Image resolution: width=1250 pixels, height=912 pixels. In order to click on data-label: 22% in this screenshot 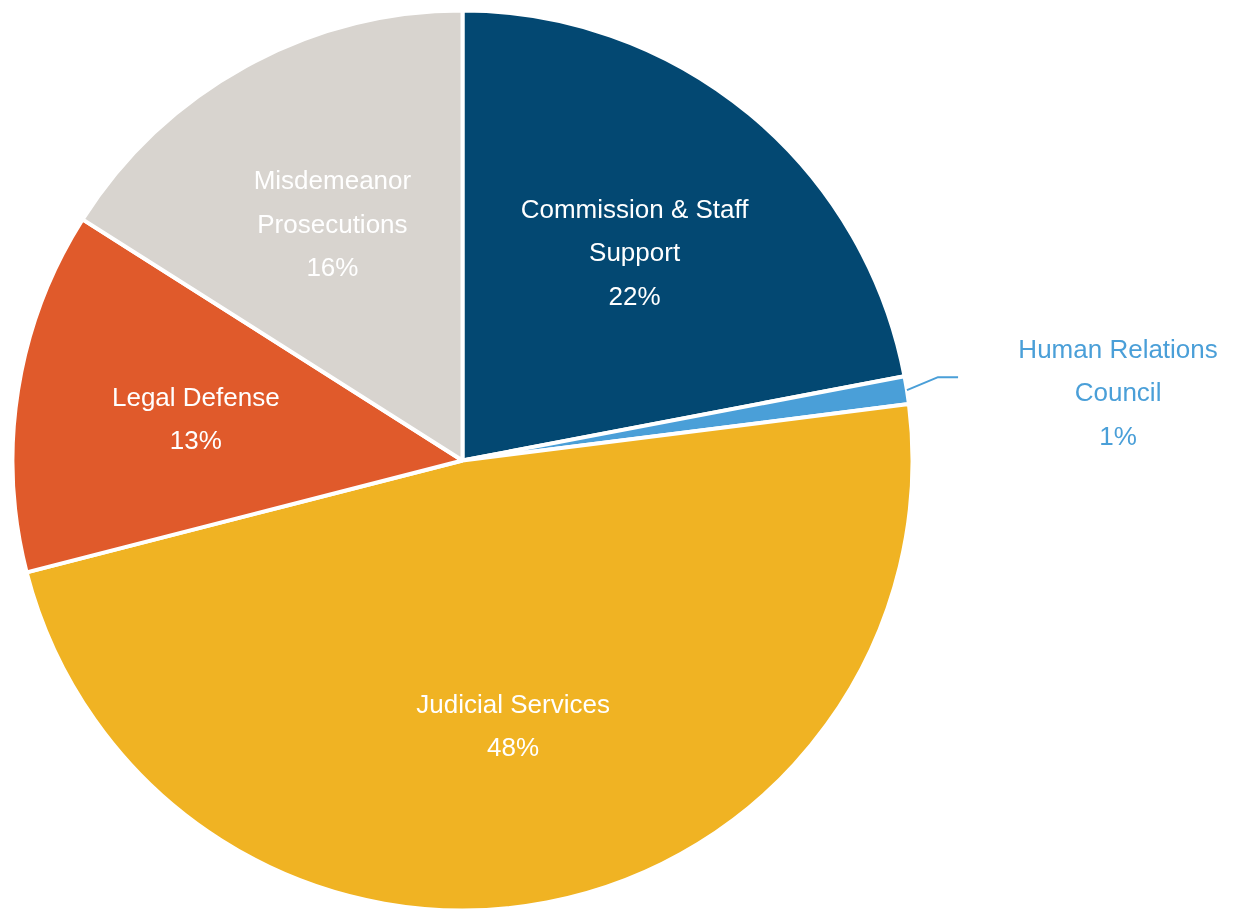, I will do `click(634, 295)`.